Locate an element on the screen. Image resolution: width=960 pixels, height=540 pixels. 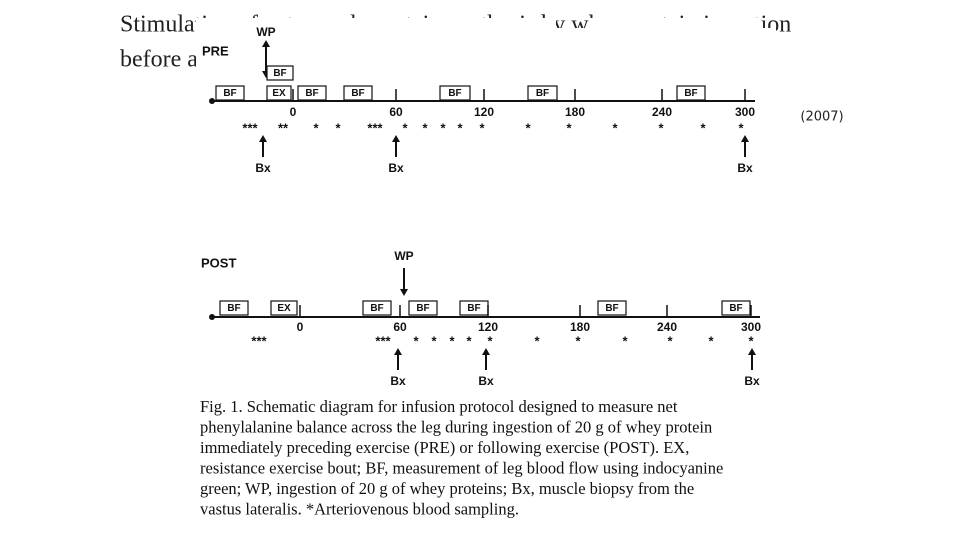
year: (2007) is located at coordinates (821, 117).